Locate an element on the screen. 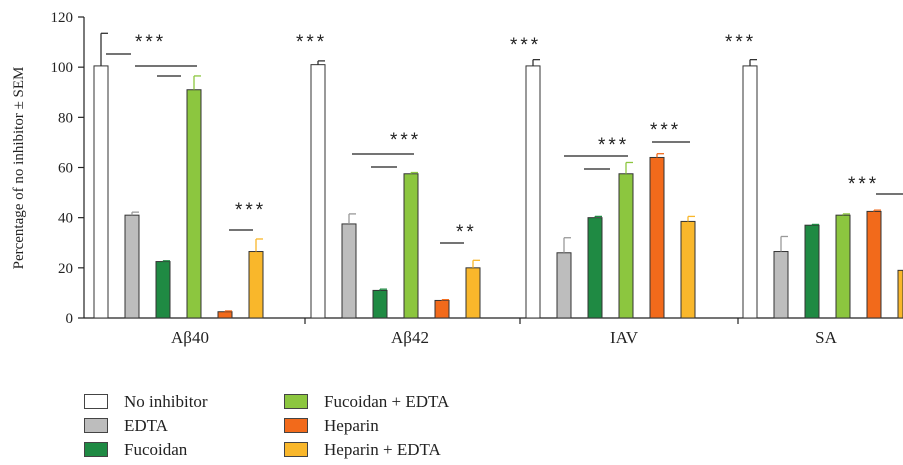  category-label: SA is located at coordinates (826, 337).